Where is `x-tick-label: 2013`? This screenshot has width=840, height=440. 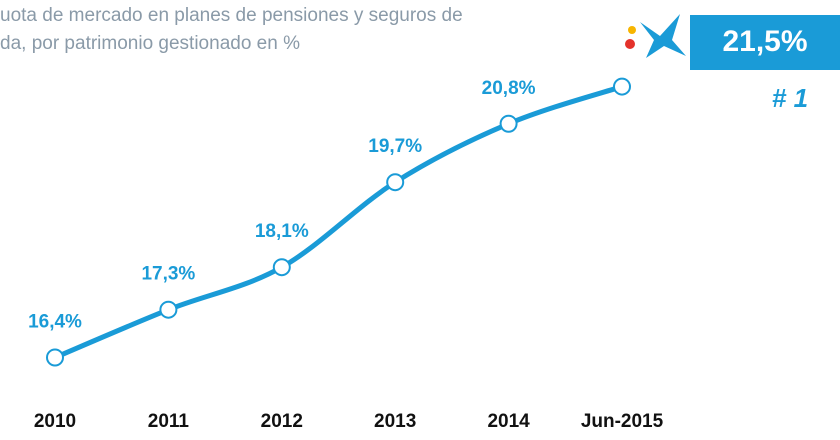 x-tick-label: 2013 is located at coordinates (395, 421).